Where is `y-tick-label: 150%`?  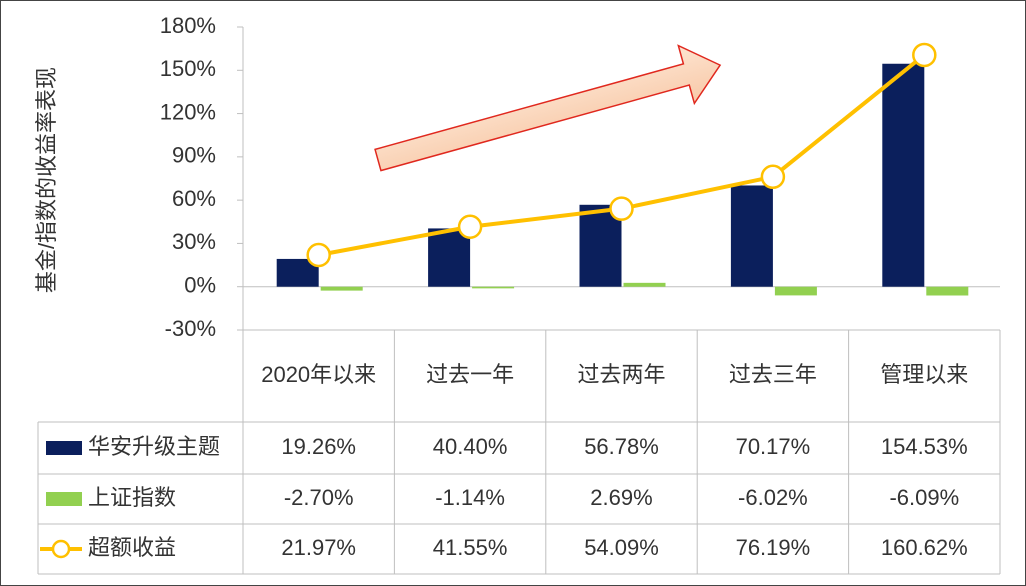
y-tick-label: 150% is located at coordinates (188, 68).